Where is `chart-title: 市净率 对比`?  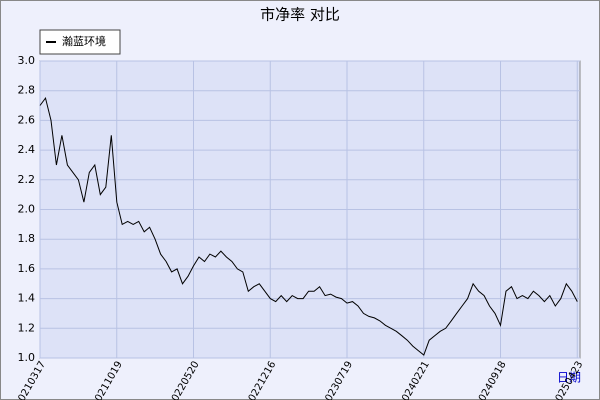
chart-title: 市净率 对比 is located at coordinates (300, 15).